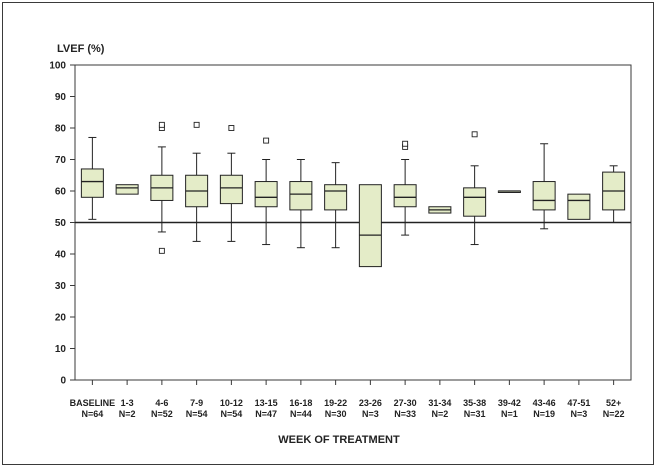 This screenshot has height=468, width=657. Describe the element at coordinates (162, 270) in the screenshot. I see `box-group: 4-6N=52` at that location.